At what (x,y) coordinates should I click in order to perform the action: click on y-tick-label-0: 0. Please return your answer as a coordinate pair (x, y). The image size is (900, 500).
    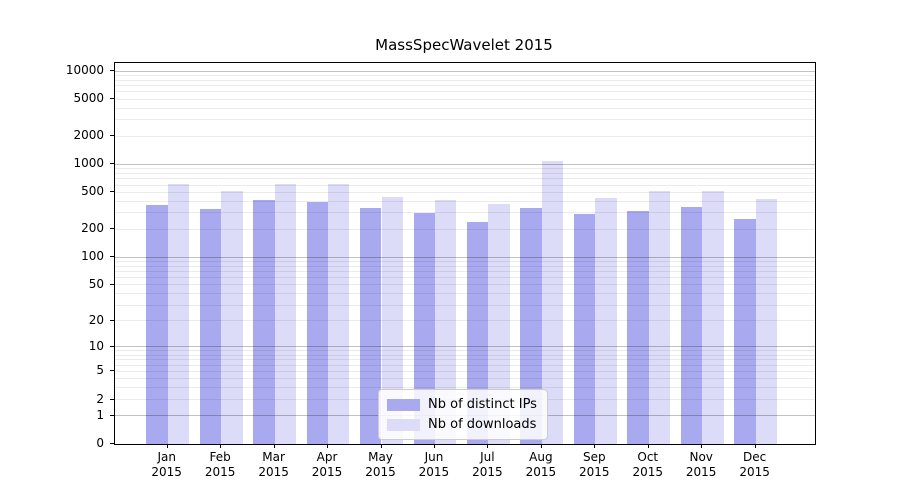
    Looking at the image, I should click on (100, 443).